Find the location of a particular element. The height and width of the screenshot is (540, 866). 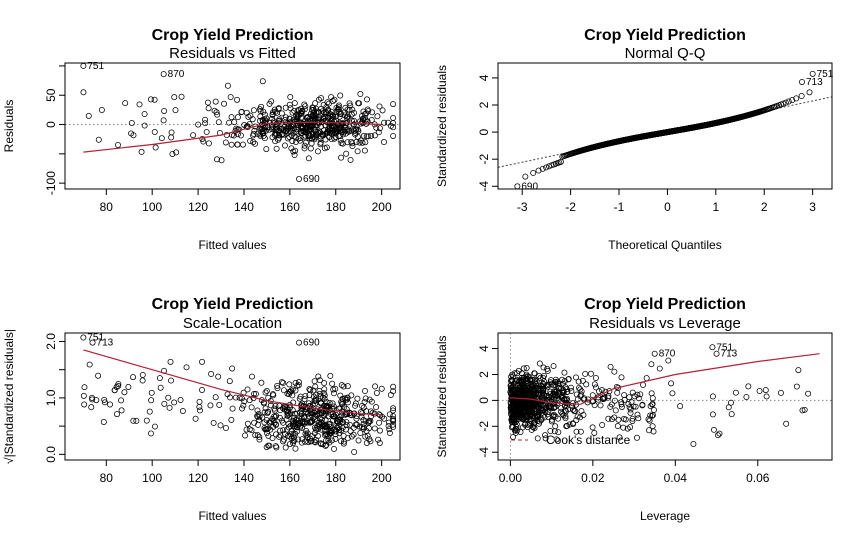

y-tick-label: 0 is located at coordinates (484, 131).